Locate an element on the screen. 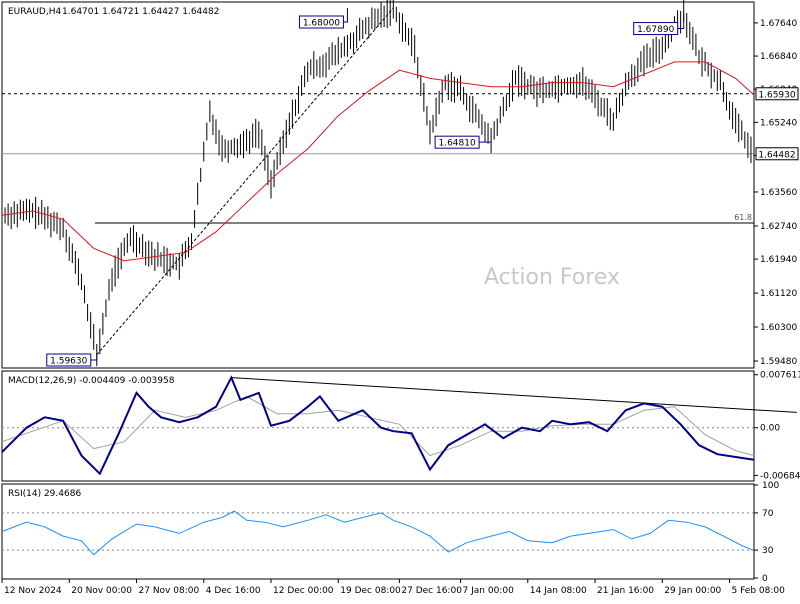 The image size is (800, 604). price-tick-label: 1.66840 is located at coordinates (778, 57).